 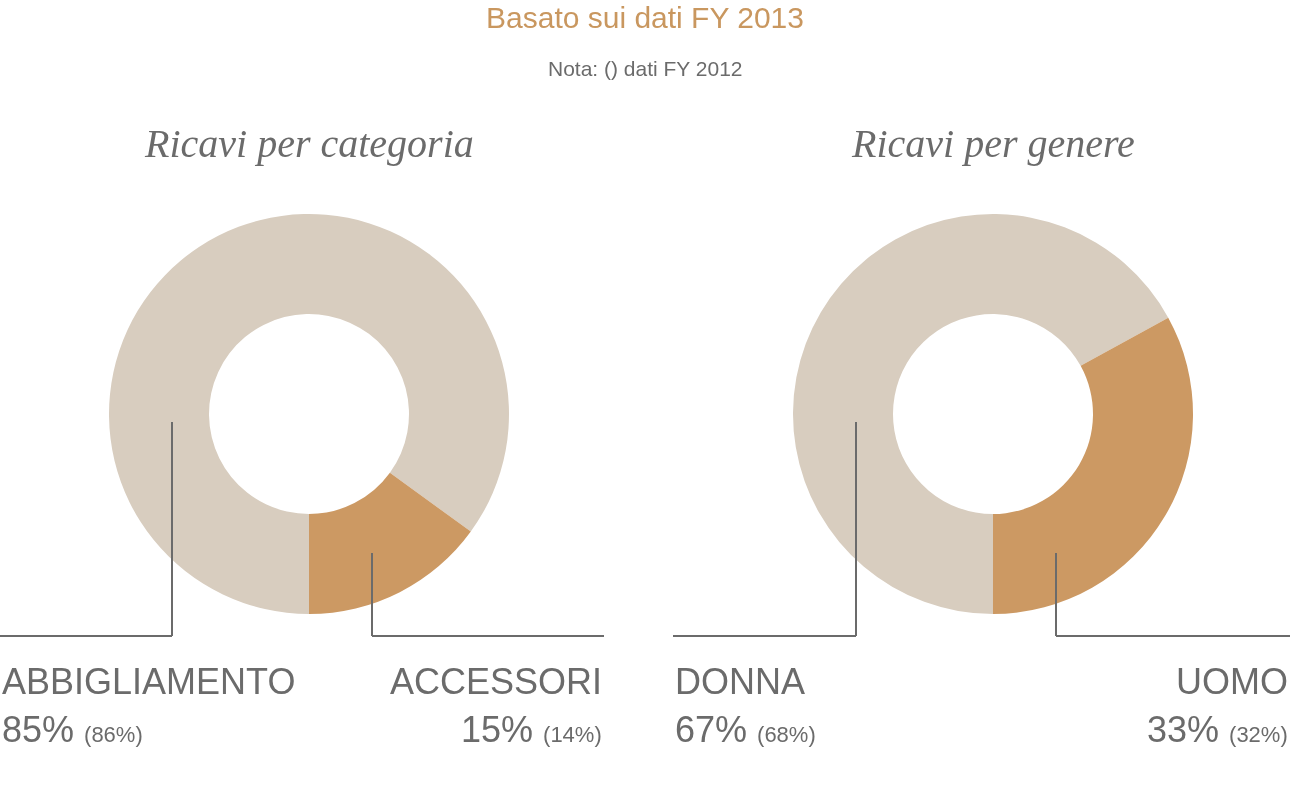 I want to click on data-label: 15% (14%), so click(x=531, y=729).